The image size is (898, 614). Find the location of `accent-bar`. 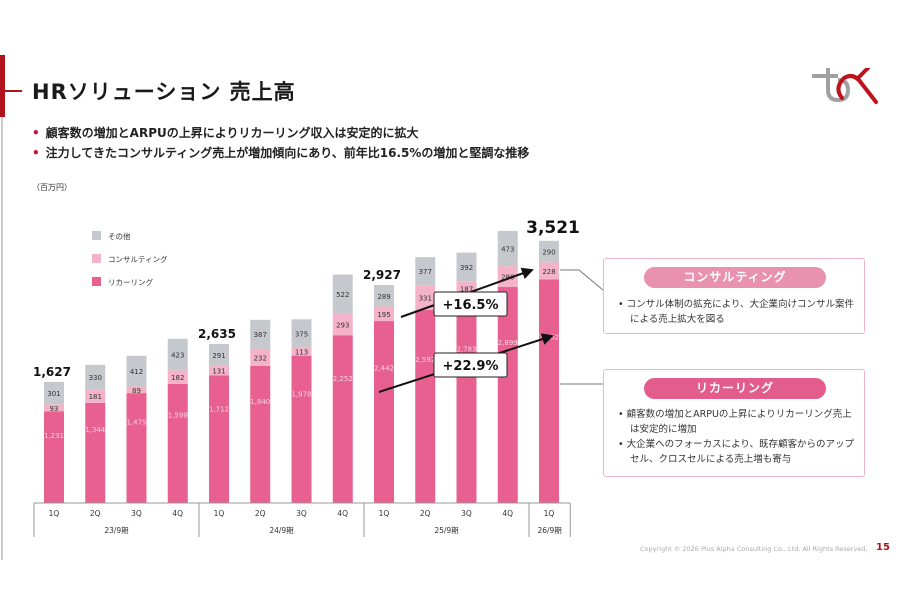

accent-bar is located at coordinates (2, 86).